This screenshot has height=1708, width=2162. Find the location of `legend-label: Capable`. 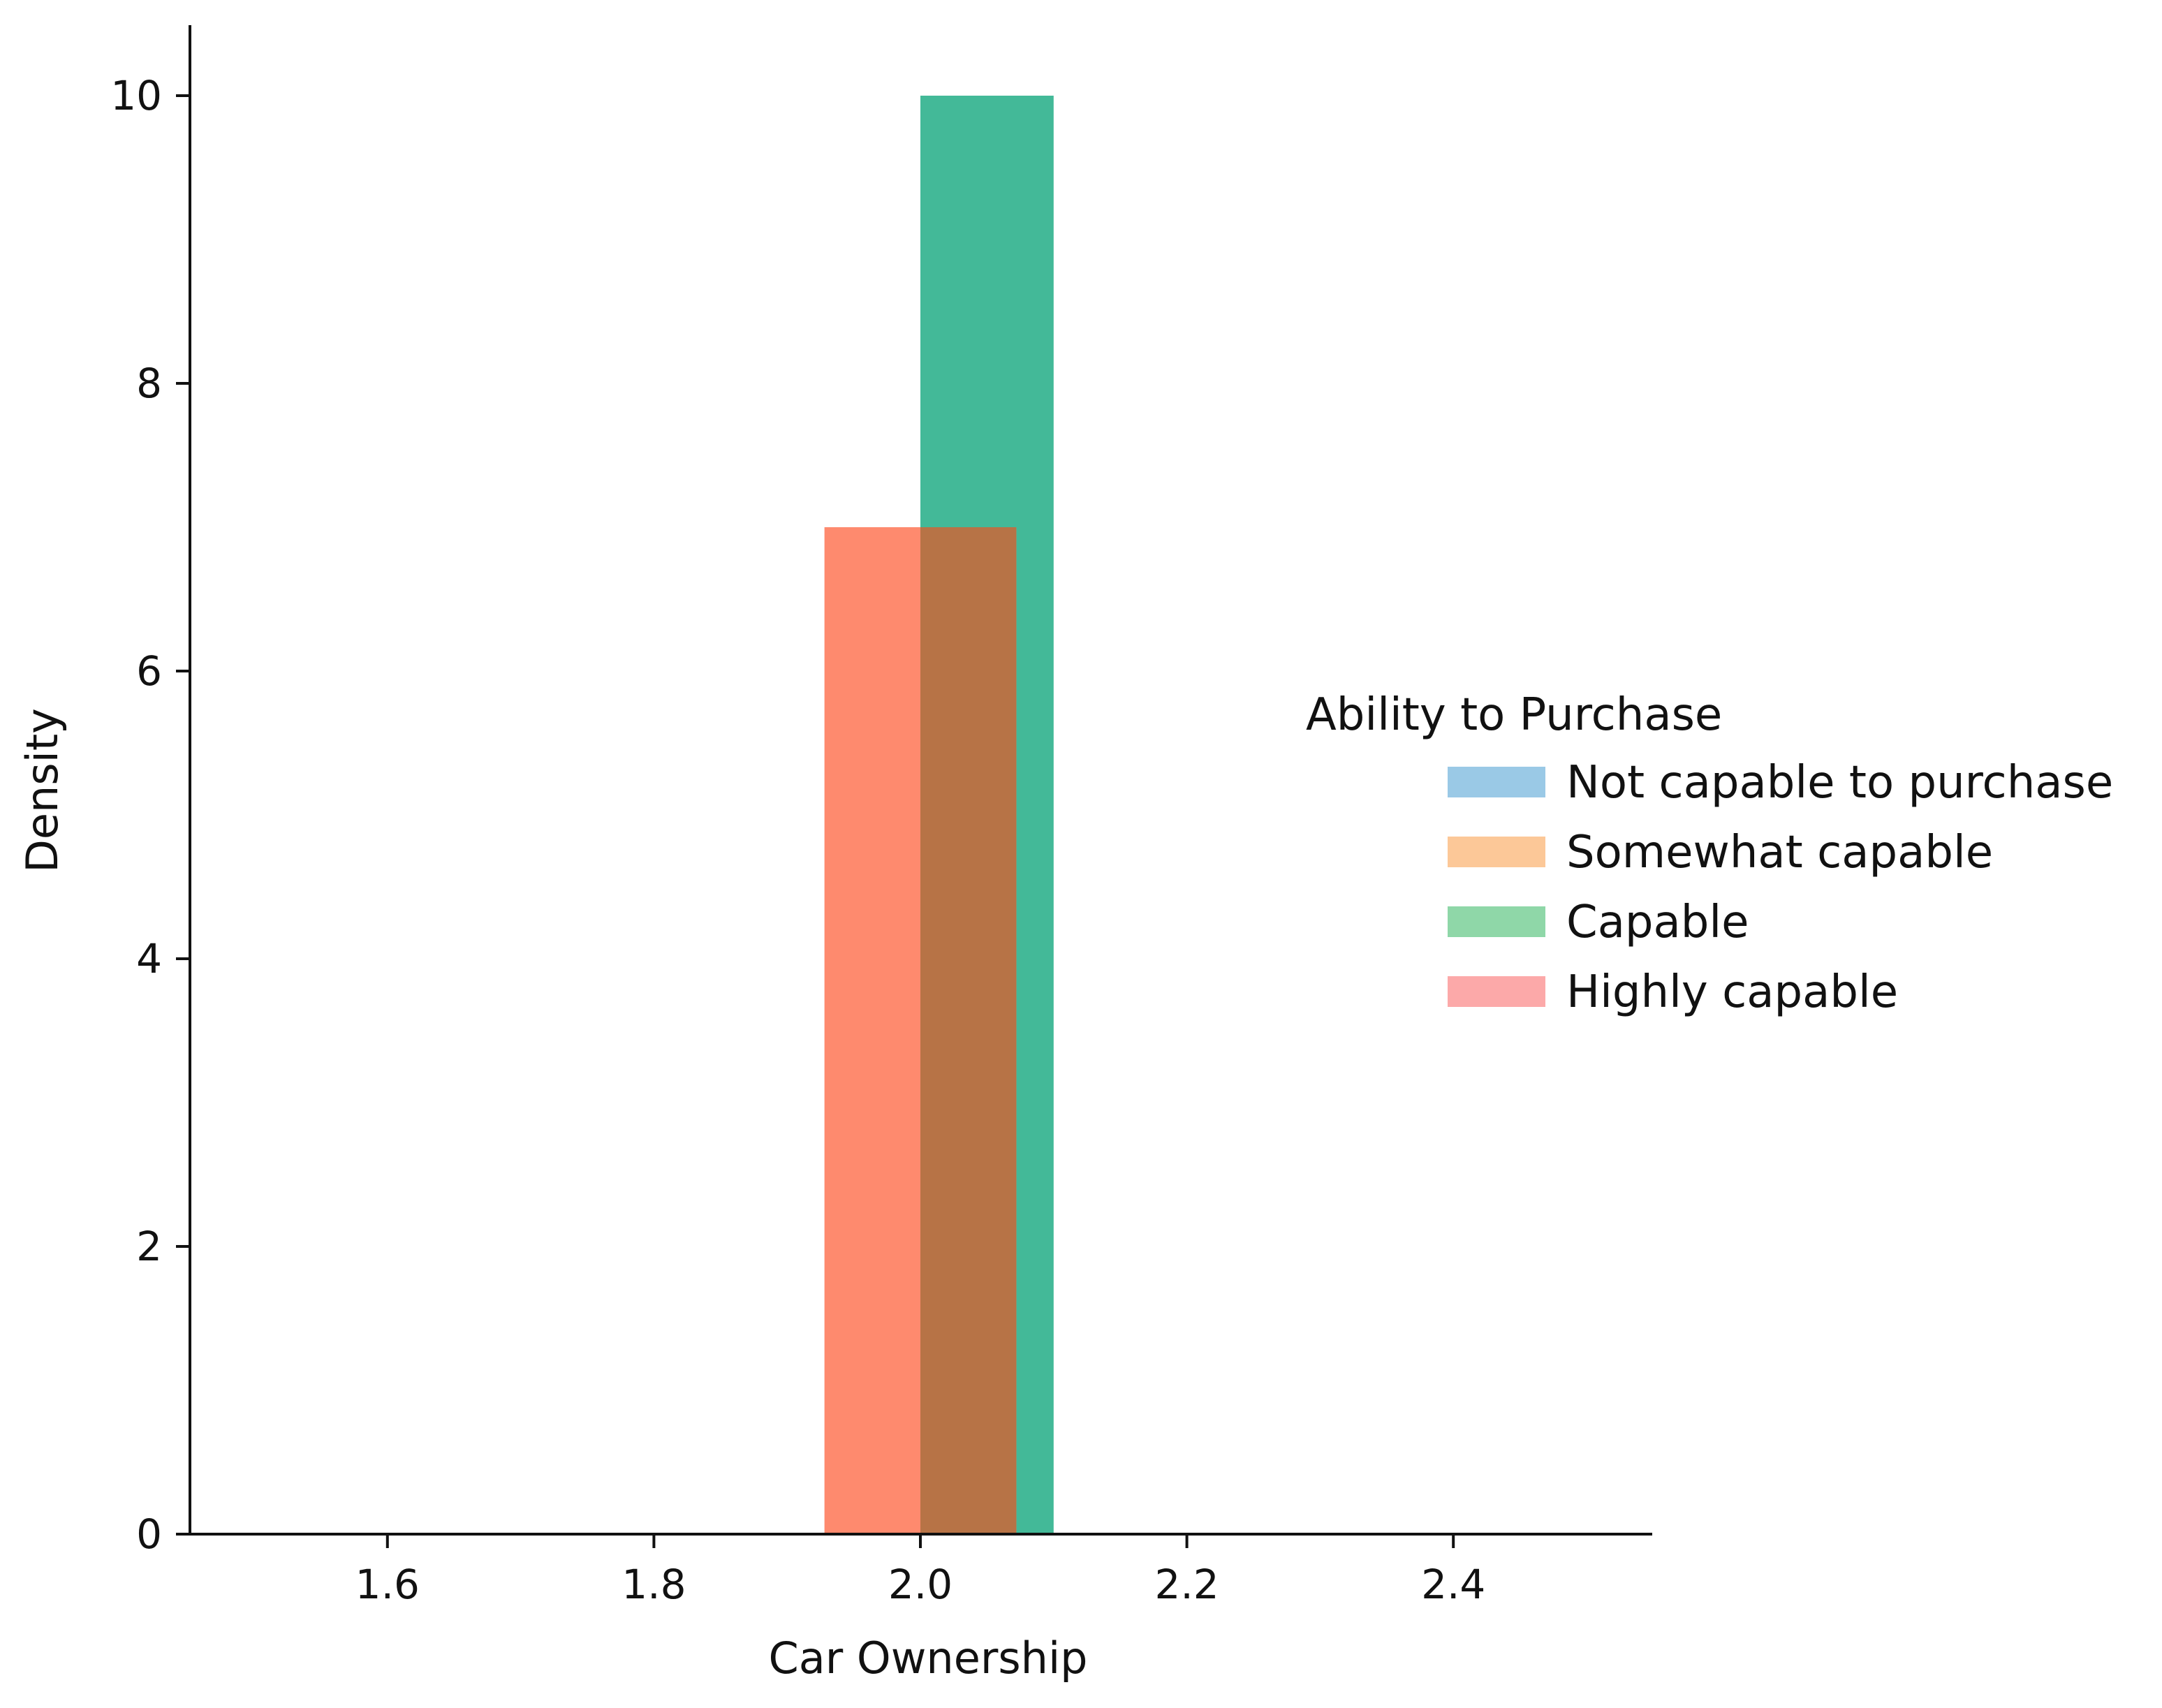

legend-label: Capable is located at coordinates (1657, 922).